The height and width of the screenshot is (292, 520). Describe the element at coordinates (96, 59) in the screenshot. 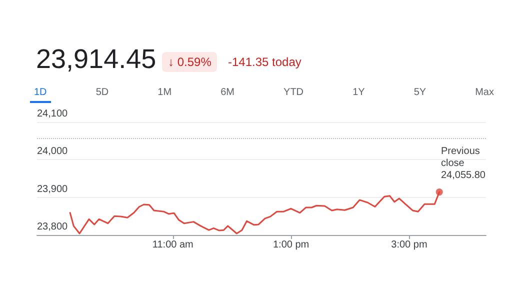

I see `chart-title: 23,914.45` at that location.